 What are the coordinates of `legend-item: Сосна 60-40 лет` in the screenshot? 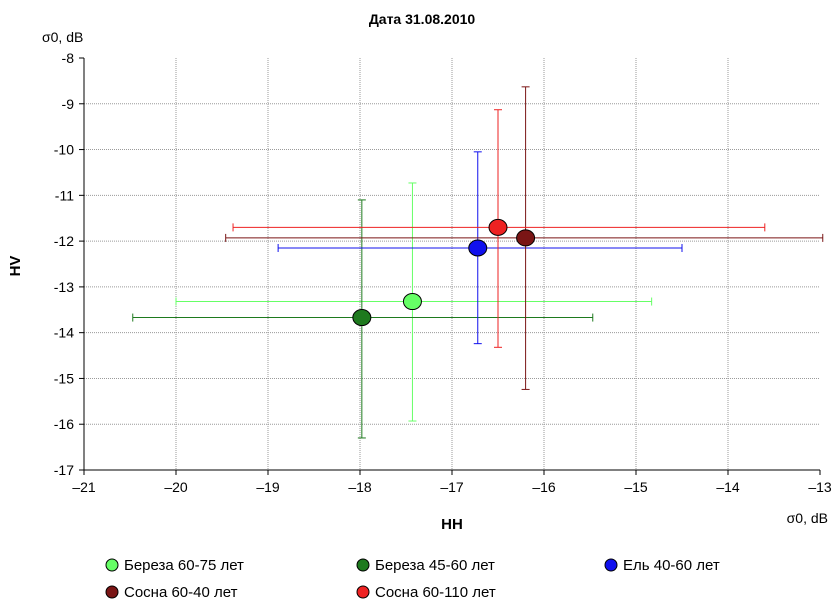 It's located at (171, 592).